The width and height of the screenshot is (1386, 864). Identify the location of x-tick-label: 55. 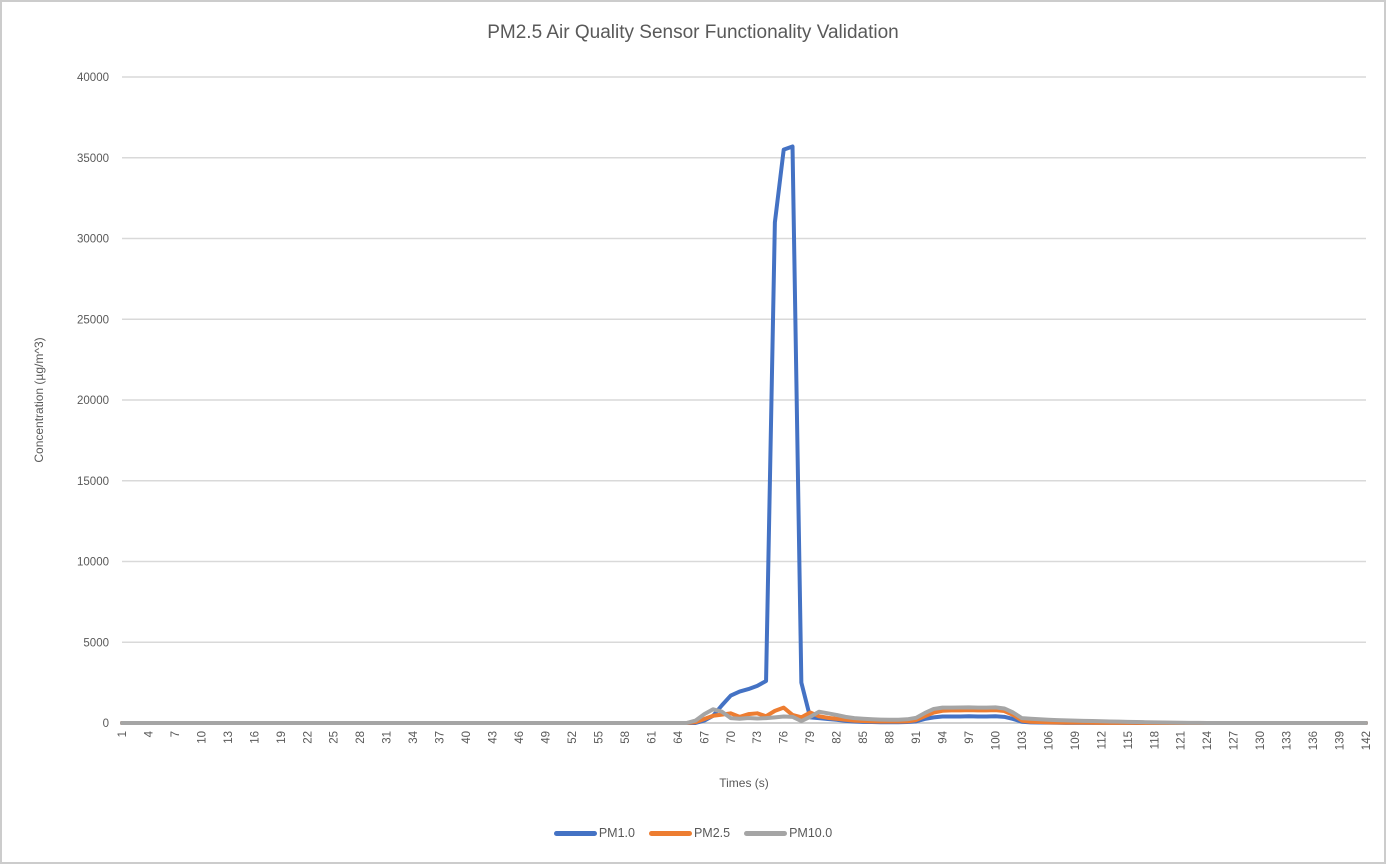
(599, 737).